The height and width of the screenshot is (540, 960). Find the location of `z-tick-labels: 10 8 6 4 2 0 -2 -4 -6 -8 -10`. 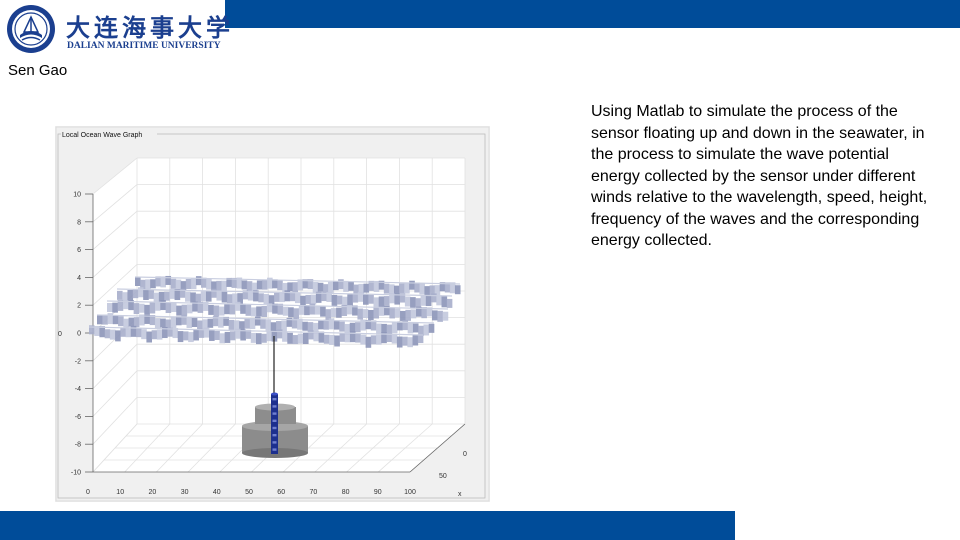

z-tick-labels: 10 8 6 4 2 0 -2 -4 -6 -8 -10 is located at coordinates (82, 334).